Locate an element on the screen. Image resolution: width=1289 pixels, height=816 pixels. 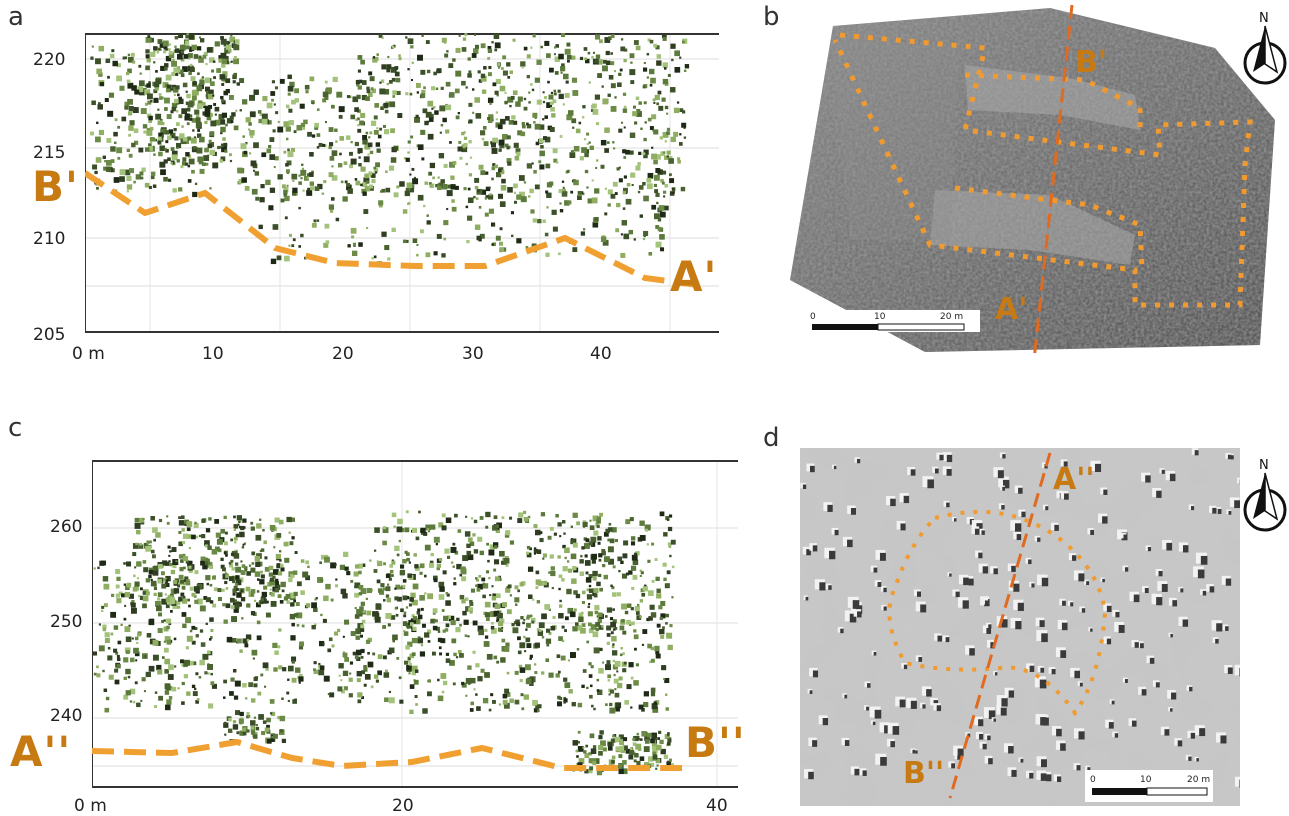
panel-b-label-bottom: A' is located at coordinates (1011, 309).